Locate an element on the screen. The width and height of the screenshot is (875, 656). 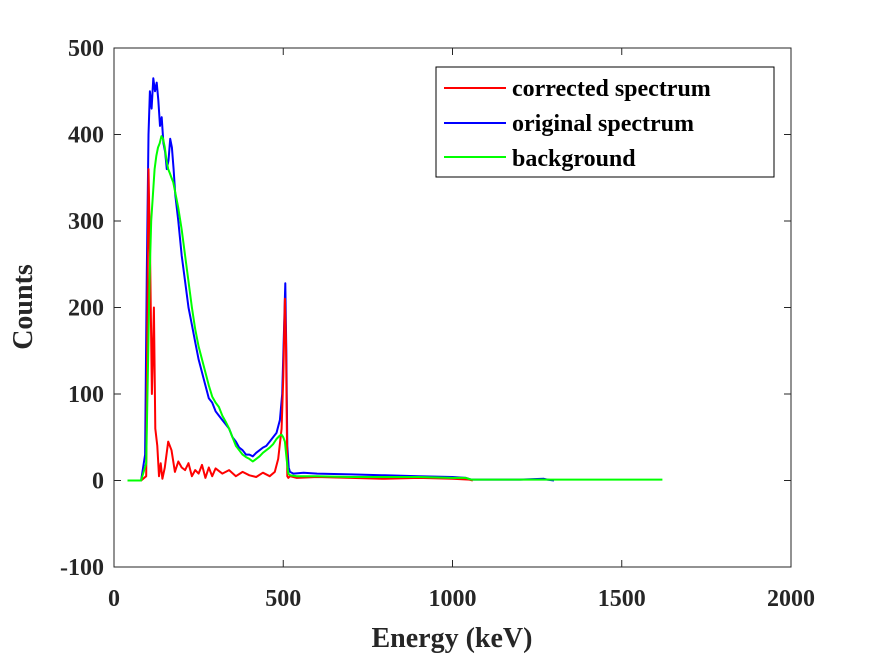
y-tick-label: 300 is located at coordinates (86, 222).